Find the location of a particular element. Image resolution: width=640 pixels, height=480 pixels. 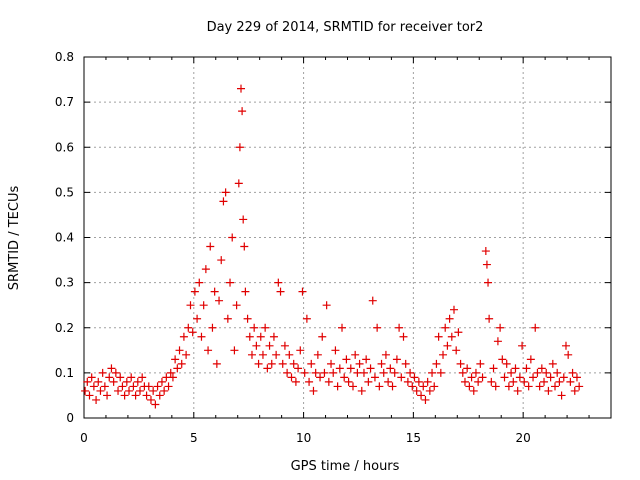

y-tick-label: 0.8 is located at coordinates (64, 57).